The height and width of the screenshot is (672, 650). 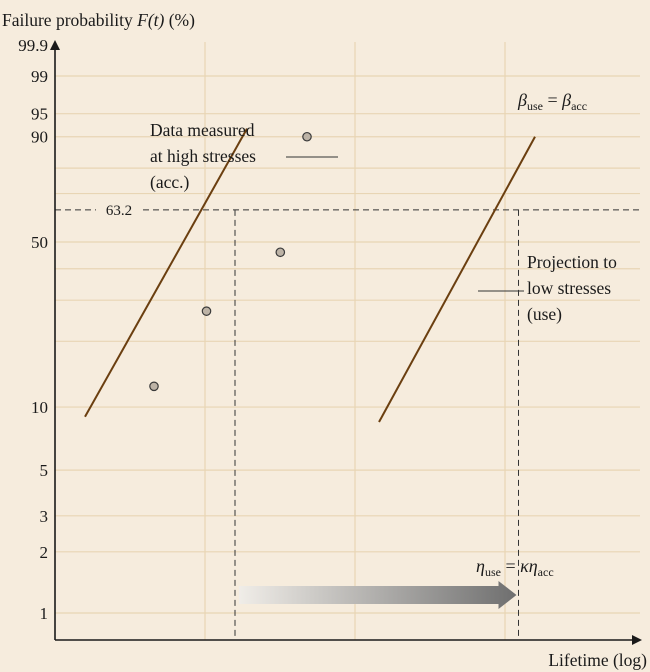 I want to click on data-label-line-3: (acc.), so click(x=170, y=182).